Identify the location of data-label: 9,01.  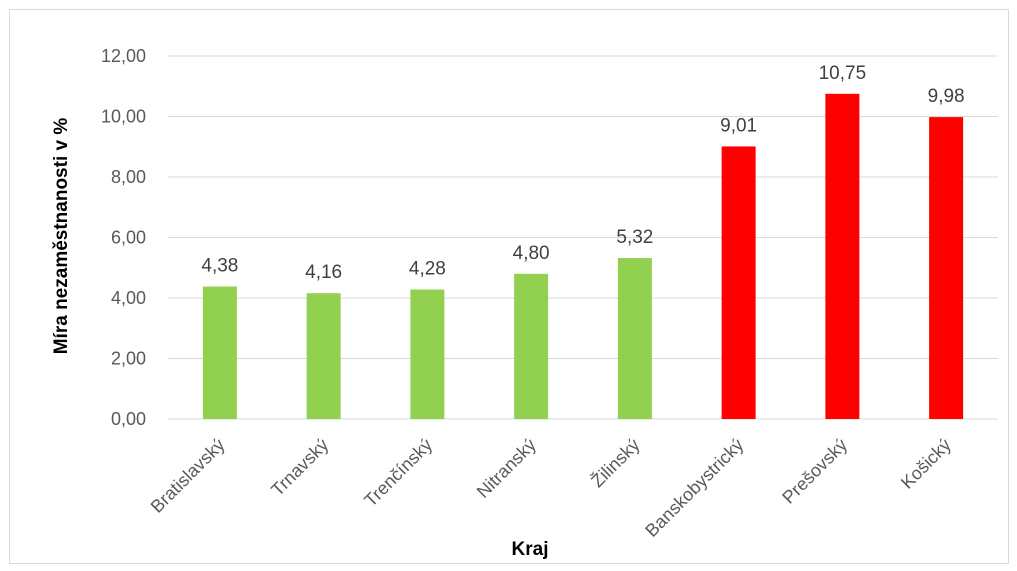
(738, 125).